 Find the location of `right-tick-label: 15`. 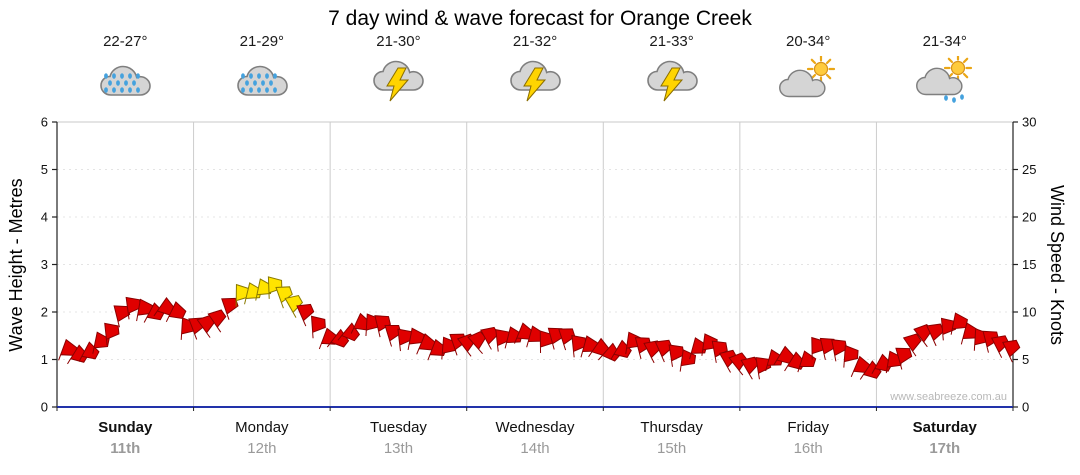

right-tick-label: 15 is located at coordinates (1029, 264).